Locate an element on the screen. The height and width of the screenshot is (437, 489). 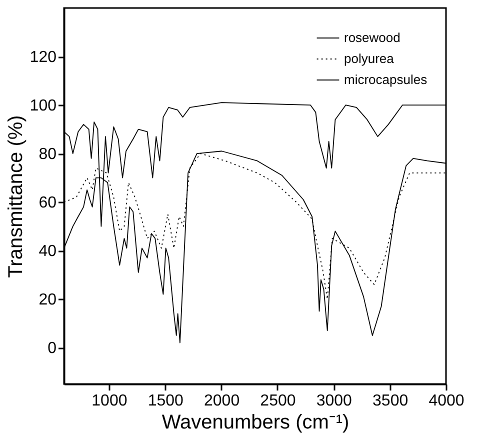
x-tick-label: 1500 is located at coordinates (166, 401).